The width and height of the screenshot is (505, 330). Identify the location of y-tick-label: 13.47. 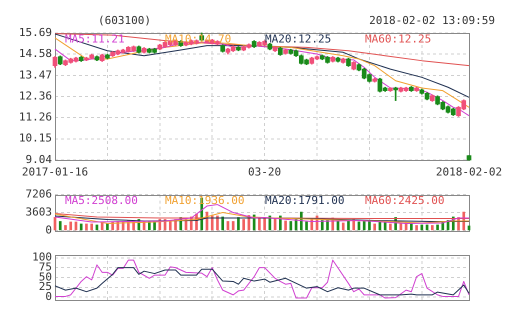
(35, 75).